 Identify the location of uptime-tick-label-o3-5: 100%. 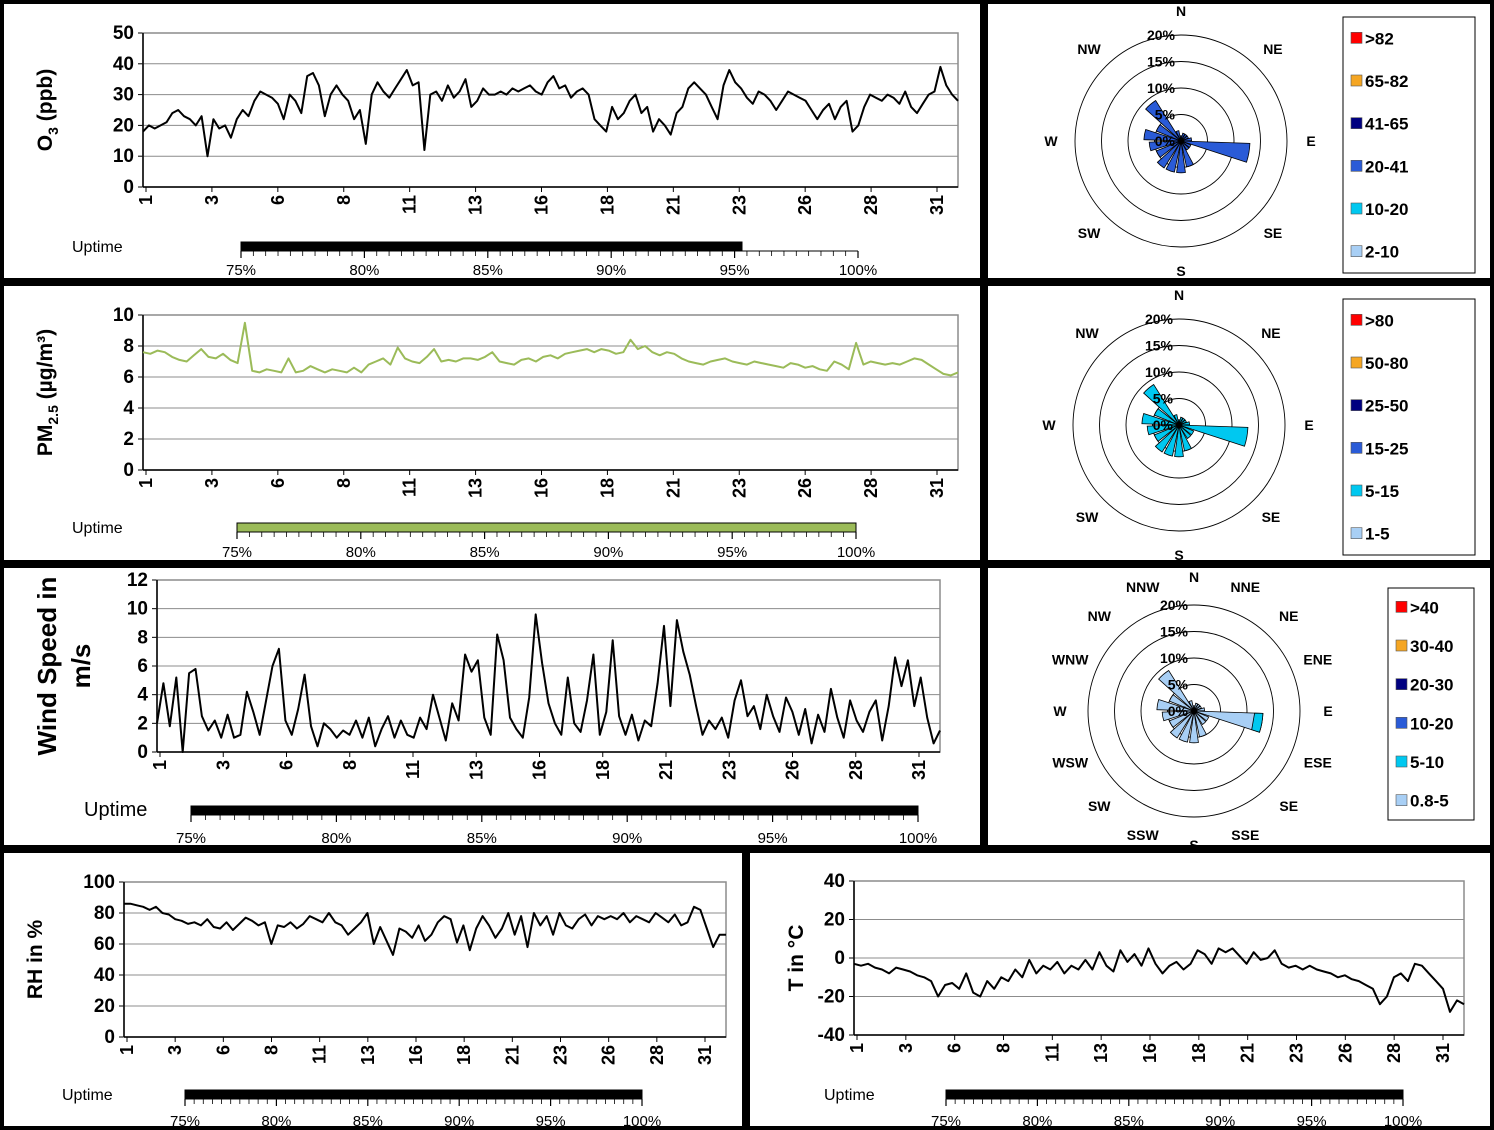
(858, 270).